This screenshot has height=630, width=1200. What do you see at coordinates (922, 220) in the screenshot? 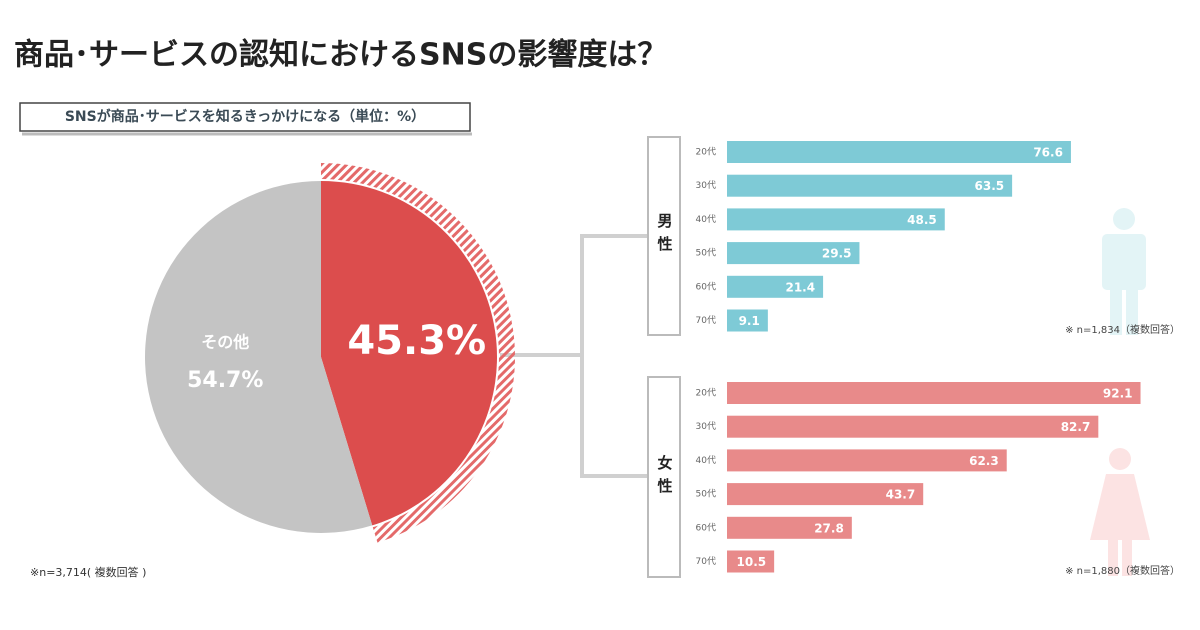
I see `value-label: 48.5` at bounding box center [922, 220].